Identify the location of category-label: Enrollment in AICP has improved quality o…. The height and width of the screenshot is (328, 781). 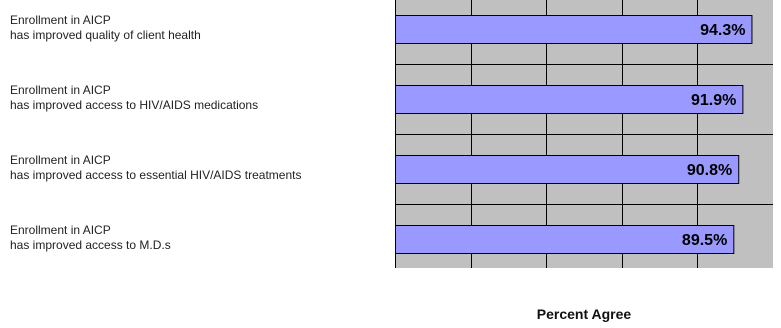
(105, 28).